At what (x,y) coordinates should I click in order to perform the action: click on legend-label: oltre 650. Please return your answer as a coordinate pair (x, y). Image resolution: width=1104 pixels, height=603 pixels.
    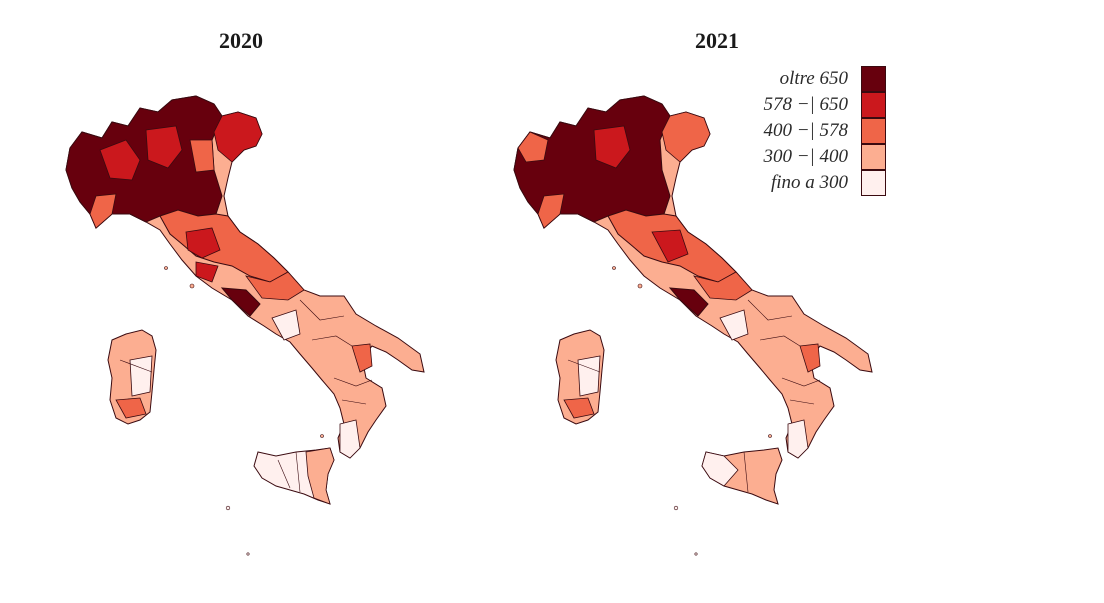
    Looking at the image, I should click on (813, 78).